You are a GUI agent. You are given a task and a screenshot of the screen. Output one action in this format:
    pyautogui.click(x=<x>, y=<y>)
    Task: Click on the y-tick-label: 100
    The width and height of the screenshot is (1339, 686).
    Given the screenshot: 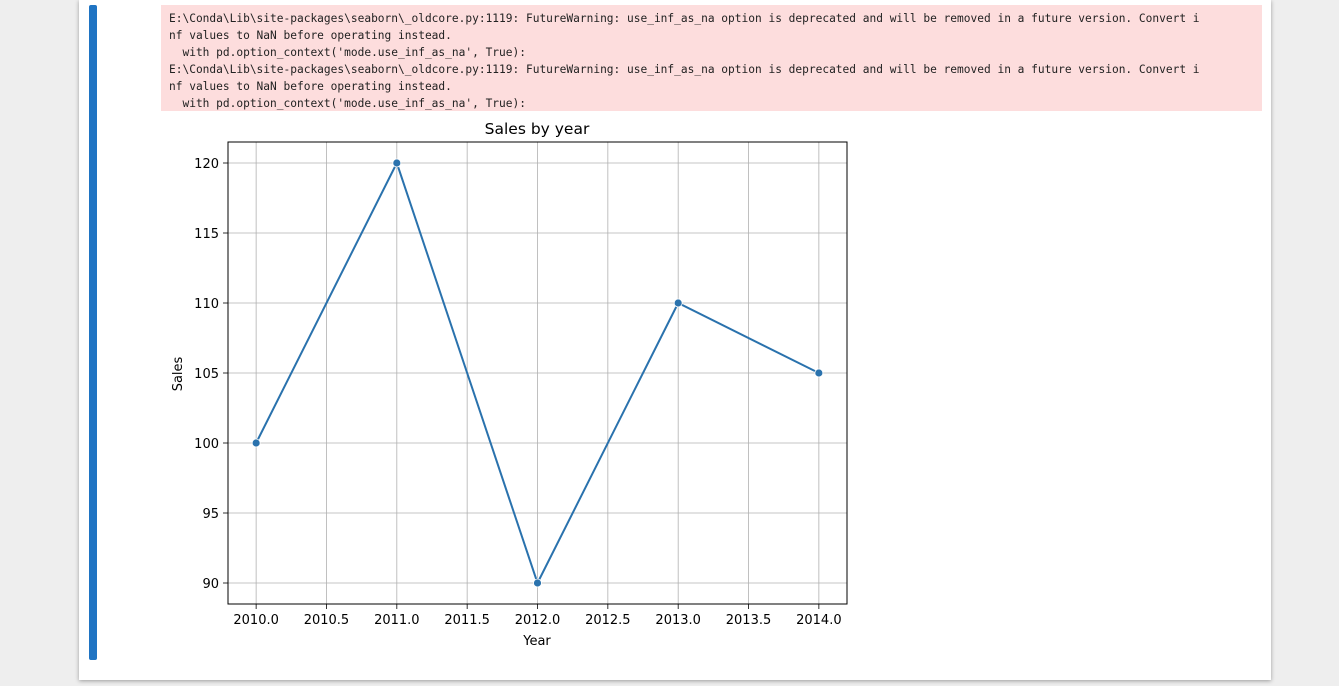 What is the action you would take?
    pyautogui.click(x=206, y=444)
    